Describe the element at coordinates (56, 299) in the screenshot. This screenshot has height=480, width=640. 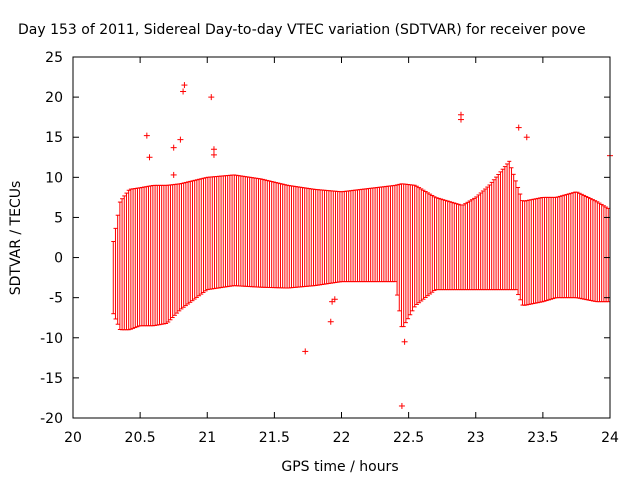
I see `y-tick-label: -5` at that location.